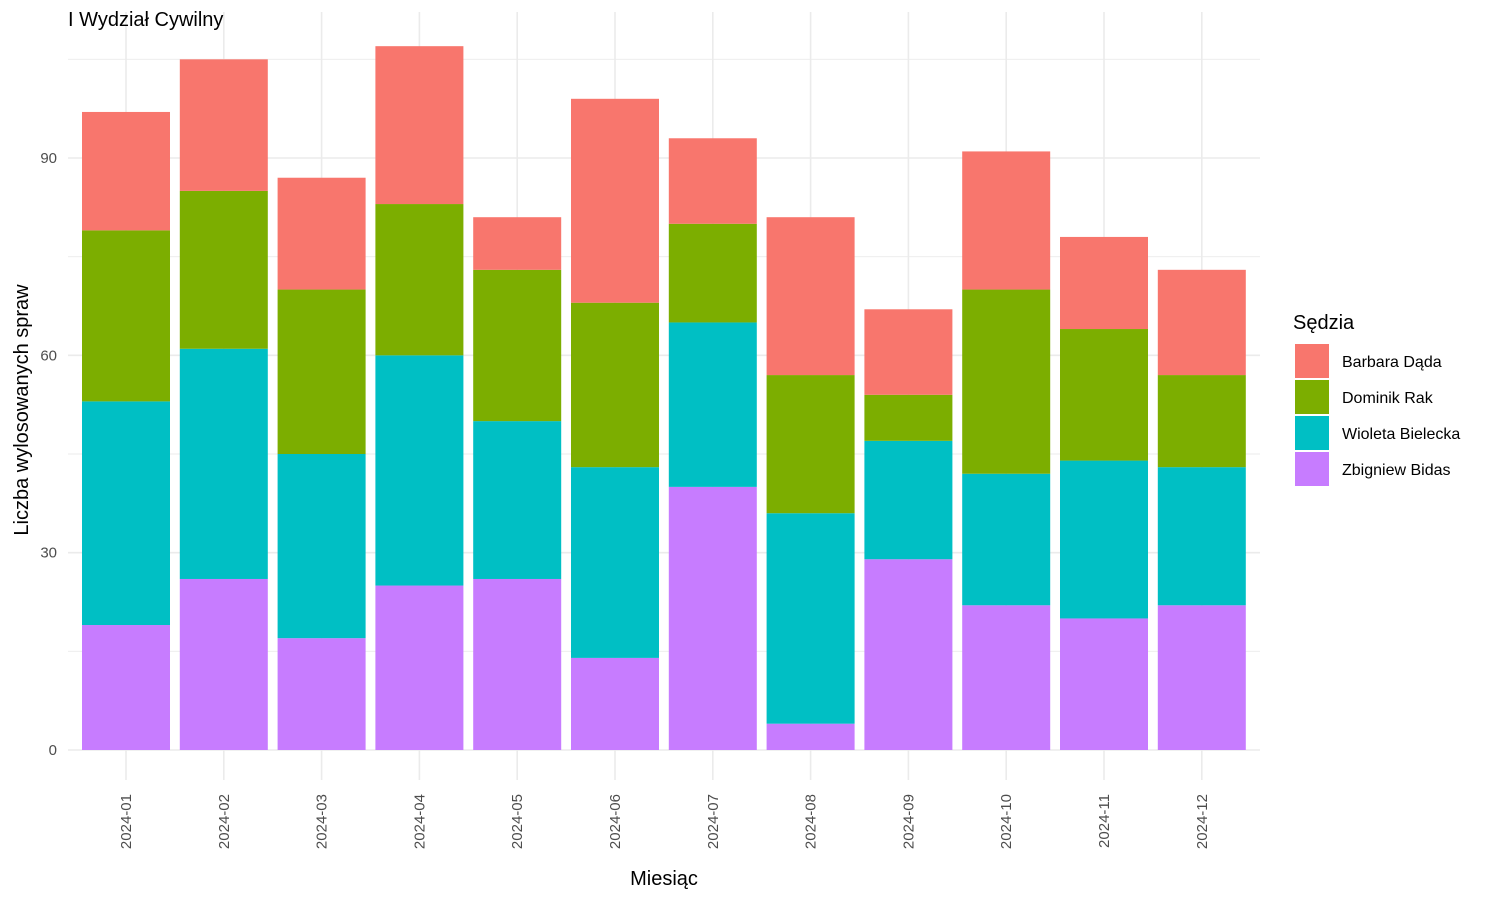 The image size is (1500, 905). What do you see at coordinates (517, 821) in the screenshot?
I see `x-tick-label: 2024-05` at bounding box center [517, 821].